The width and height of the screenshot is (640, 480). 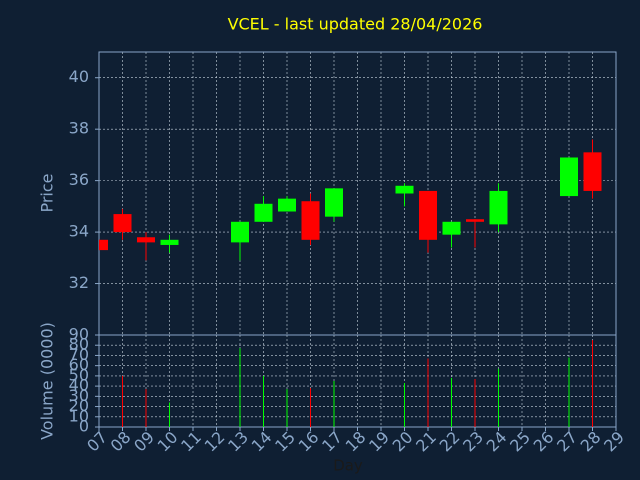 What do you see at coordinates (79, 364) in the screenshot?
I see `y-tick-label: 60` at bounding box center [79, 364].